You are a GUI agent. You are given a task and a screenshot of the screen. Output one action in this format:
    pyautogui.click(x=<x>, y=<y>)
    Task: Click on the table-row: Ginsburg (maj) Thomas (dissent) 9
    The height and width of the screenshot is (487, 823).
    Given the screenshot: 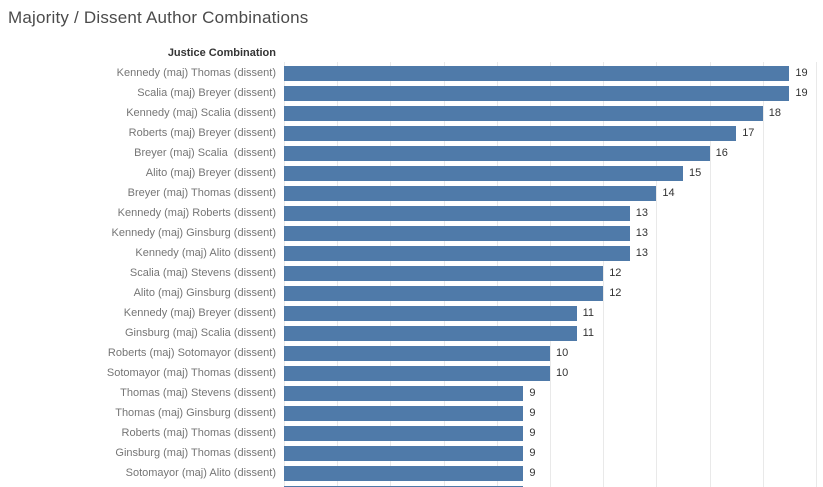 What is the action you would take?
    pyautogui.click(x=411, y=453)
    